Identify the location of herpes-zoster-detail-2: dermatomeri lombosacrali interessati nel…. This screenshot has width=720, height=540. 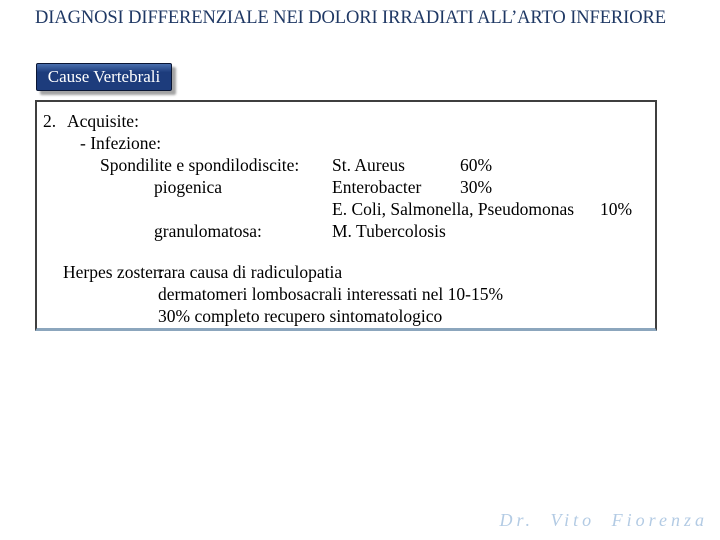
(331, 294).